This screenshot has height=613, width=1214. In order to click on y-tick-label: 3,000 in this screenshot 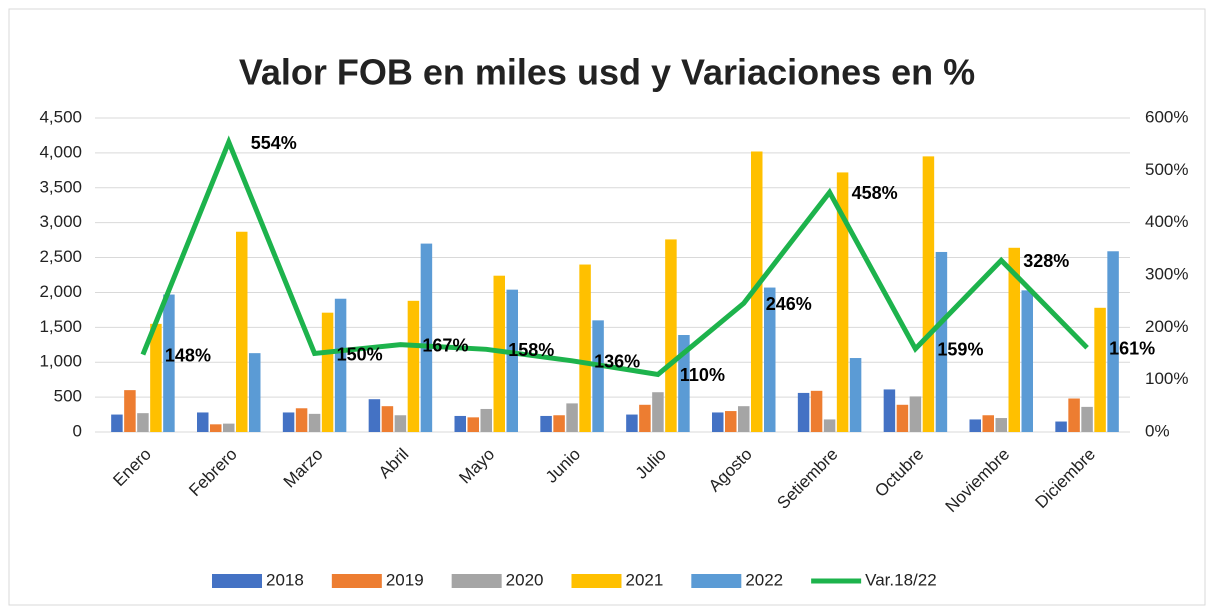, I will do `click(60, 221)`.